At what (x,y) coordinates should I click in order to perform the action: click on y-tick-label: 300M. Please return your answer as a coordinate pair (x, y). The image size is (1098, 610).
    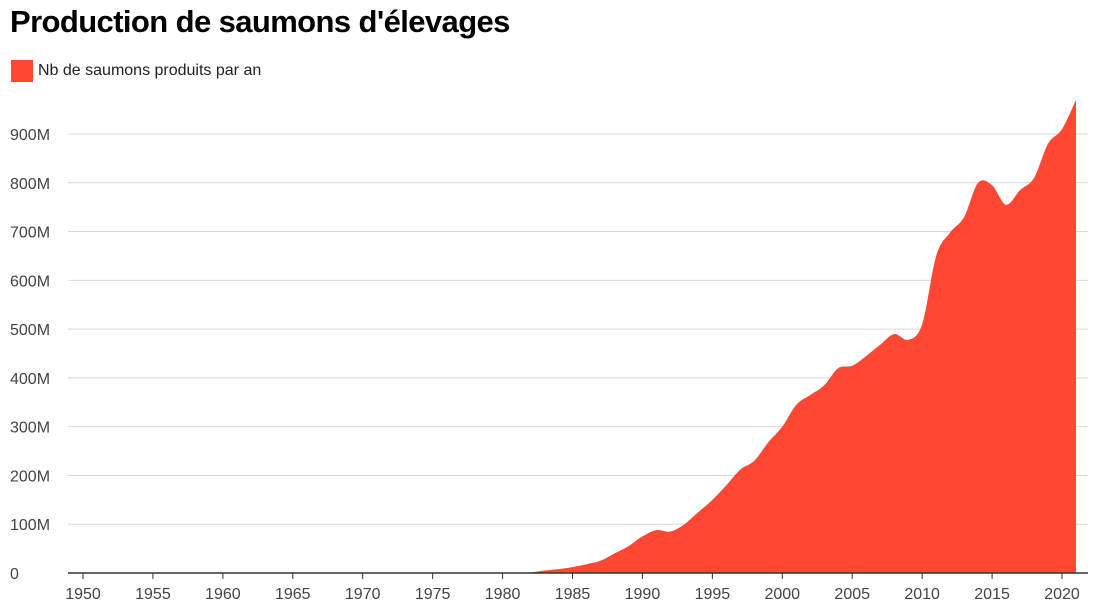
    Looking at the image, I should click on (30, 428).